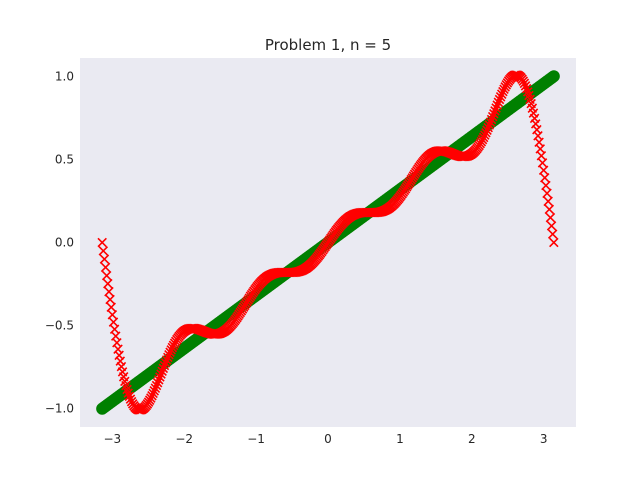 Image resolution: width=640 pixels, height=480 pixels. Describe the element at coordinates (64, 159) in the screenshot. I see `y-tick-label: 0.5` at that location.